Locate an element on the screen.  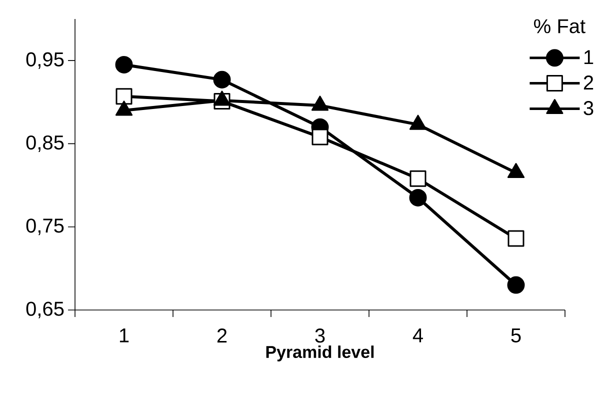
x-tick-label: 5 is located at coordinates (516, 335).